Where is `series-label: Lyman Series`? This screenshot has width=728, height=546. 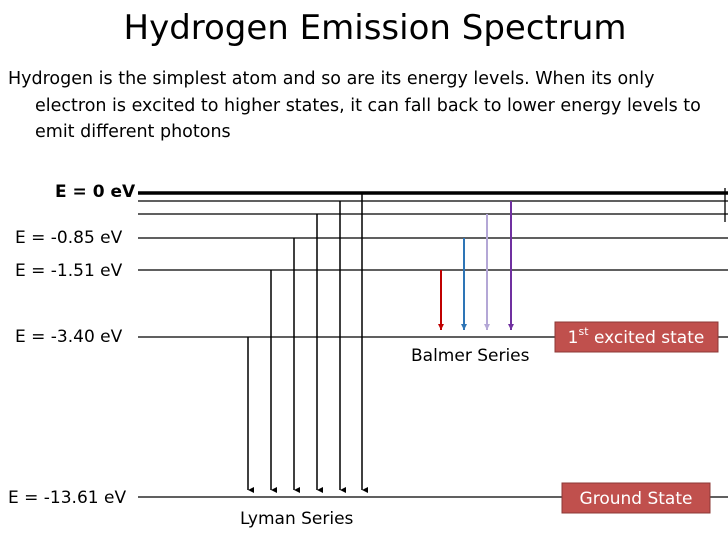
series-label: Lyman Series is located at coordinates (297, 519).